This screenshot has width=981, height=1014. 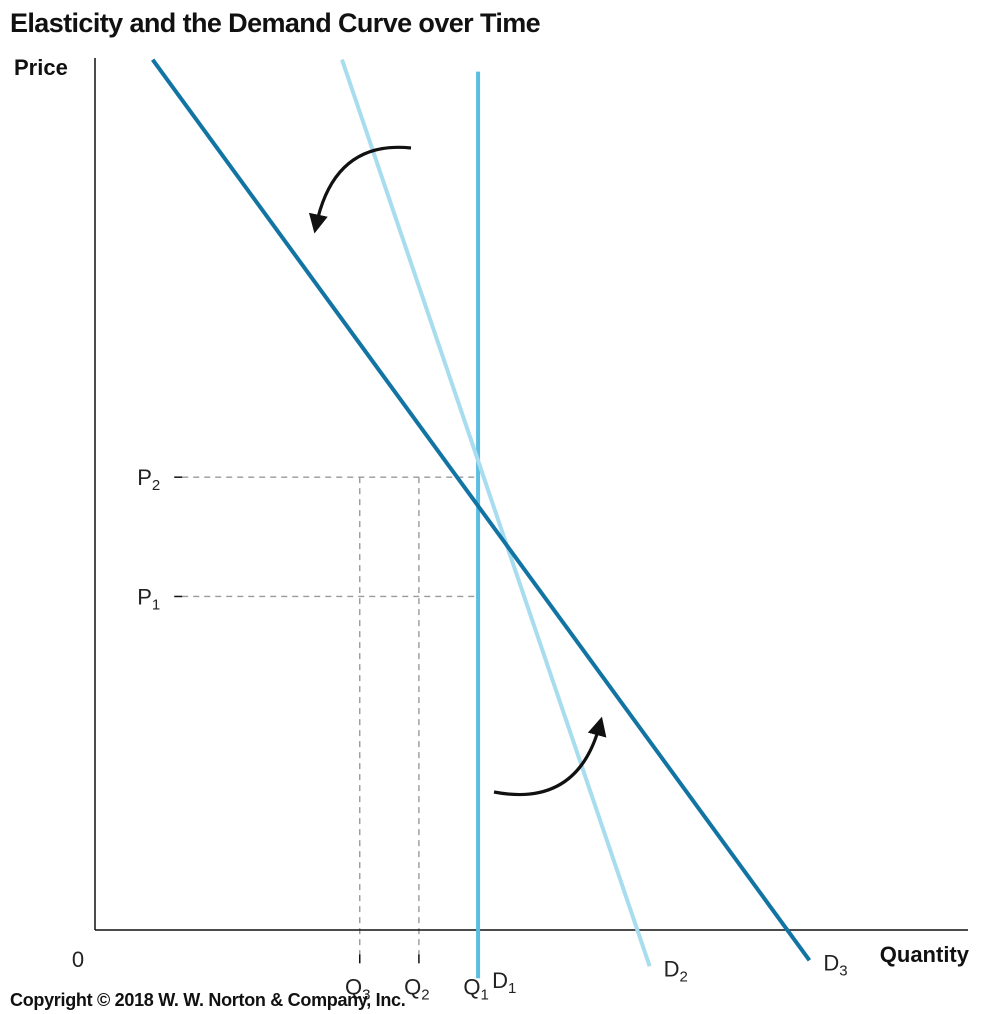 What do you see at coordinates (504, 982) in the screenshot?
I see `demand-curve-label-d1: D1` at bounding box center [504, 982].